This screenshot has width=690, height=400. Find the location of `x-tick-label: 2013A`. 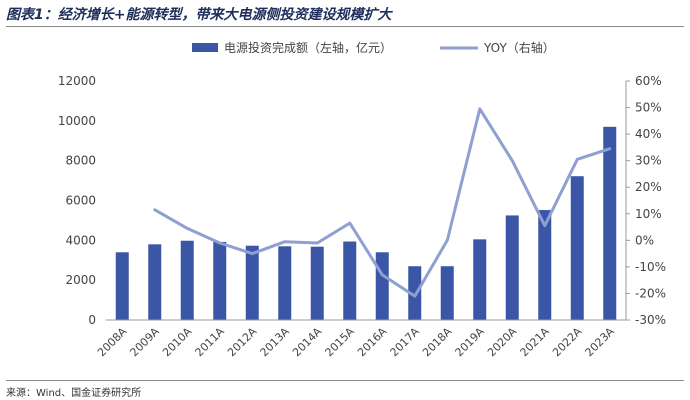

x-tick-label: 2013A is located at coordinates (275, 342).